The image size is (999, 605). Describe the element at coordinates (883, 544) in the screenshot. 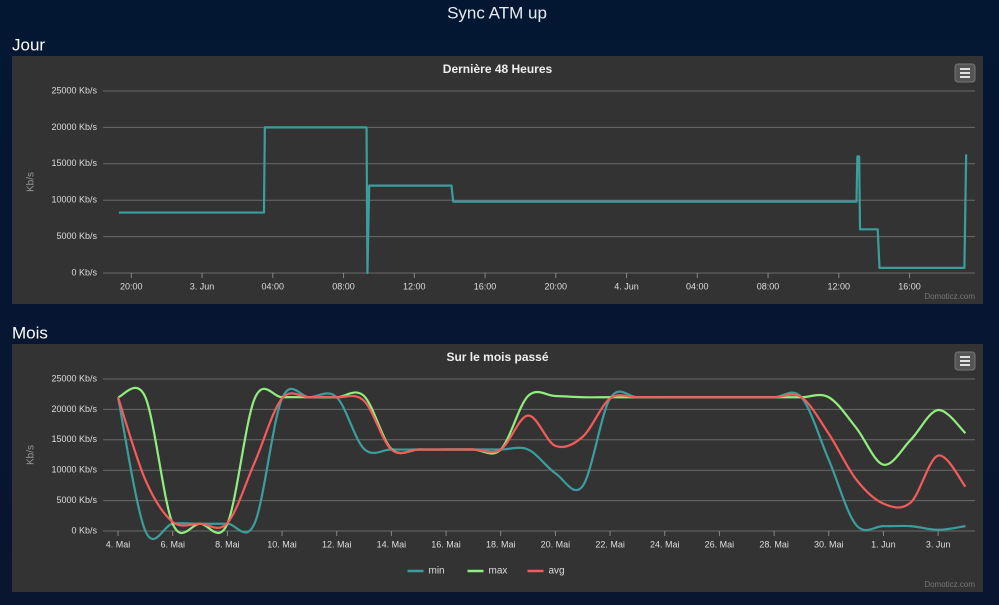

I see `x-tick-label: 1. Jun` at that location.